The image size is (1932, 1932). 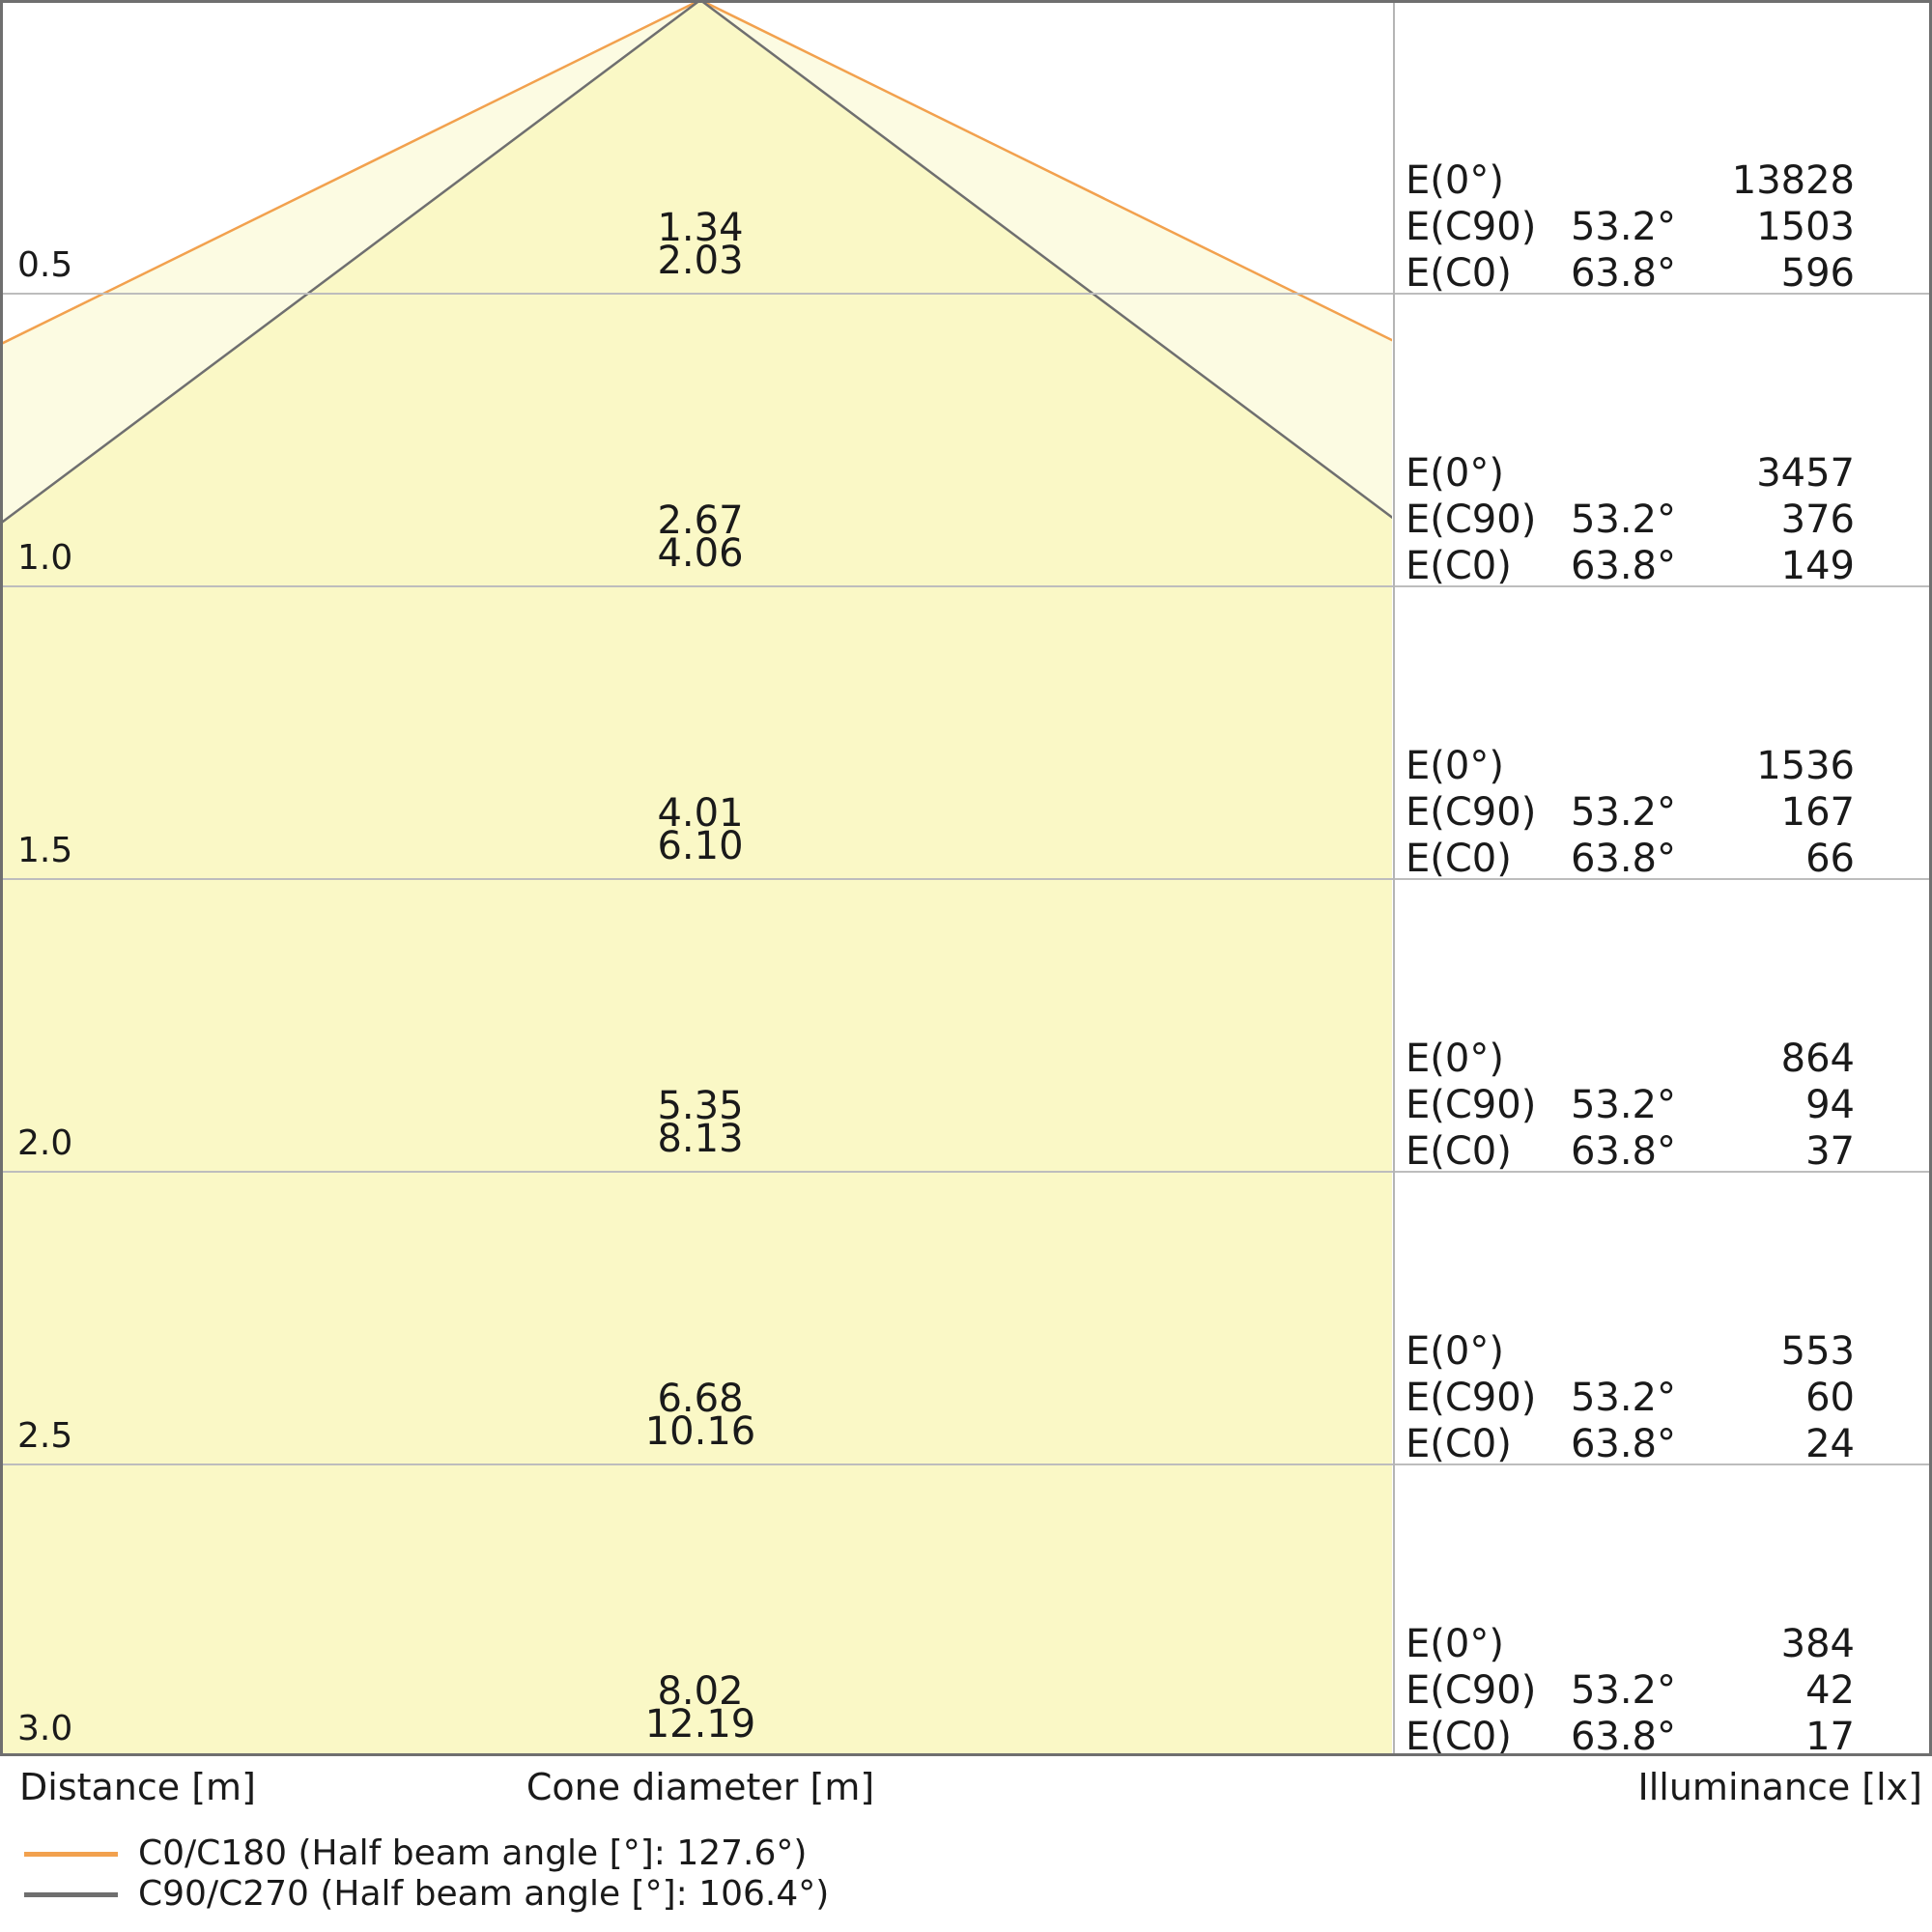 I want to click on legend-item-c90-c270: C90/C270 (Half beam angle [°]: 106.4°), so click(x=426, y=1894).